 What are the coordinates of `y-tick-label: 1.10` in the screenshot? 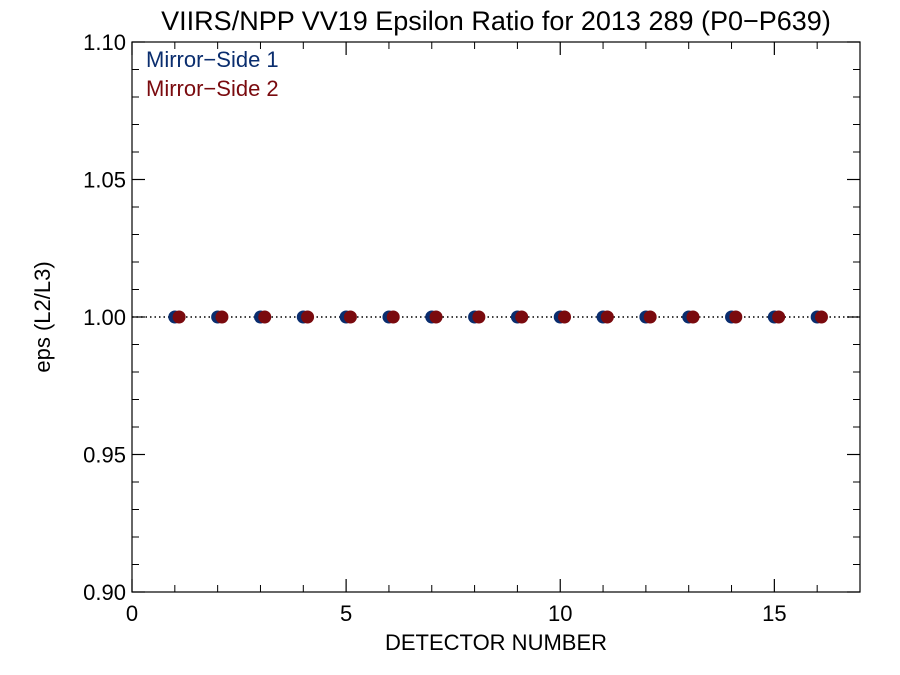 It's located at (104, 42).